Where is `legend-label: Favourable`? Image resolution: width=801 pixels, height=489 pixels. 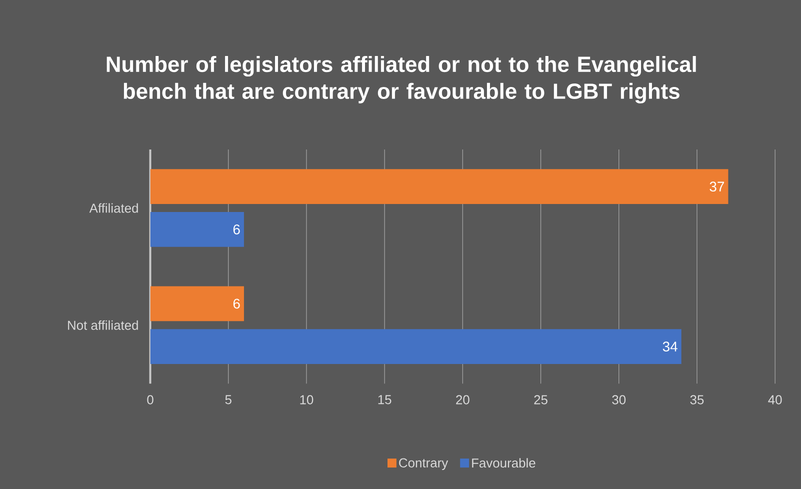
legend-label: Favourable is located at coordinates (504, 463).